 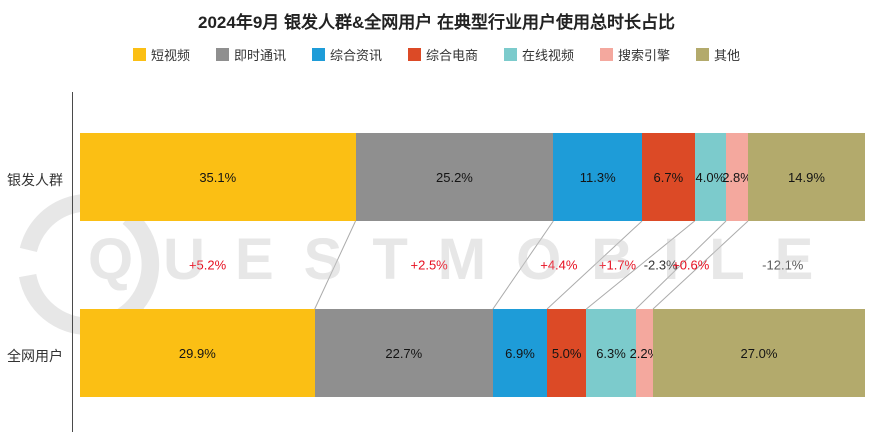 What do you see at coordinates (72, 262) in the screenshot?
I see `y-axis-line` at bounding box center [72, 262].